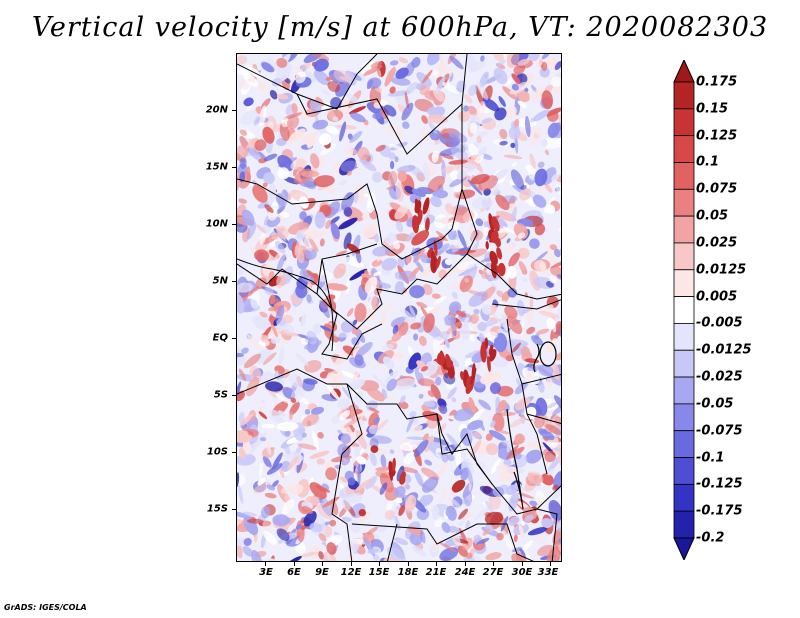 The width and height of the screenshot is (800, 618). What do you see at coordinates (684, 548) in the screenshot?
I see `colorbar-bottom-arrow` at bounding box center [684, 548].